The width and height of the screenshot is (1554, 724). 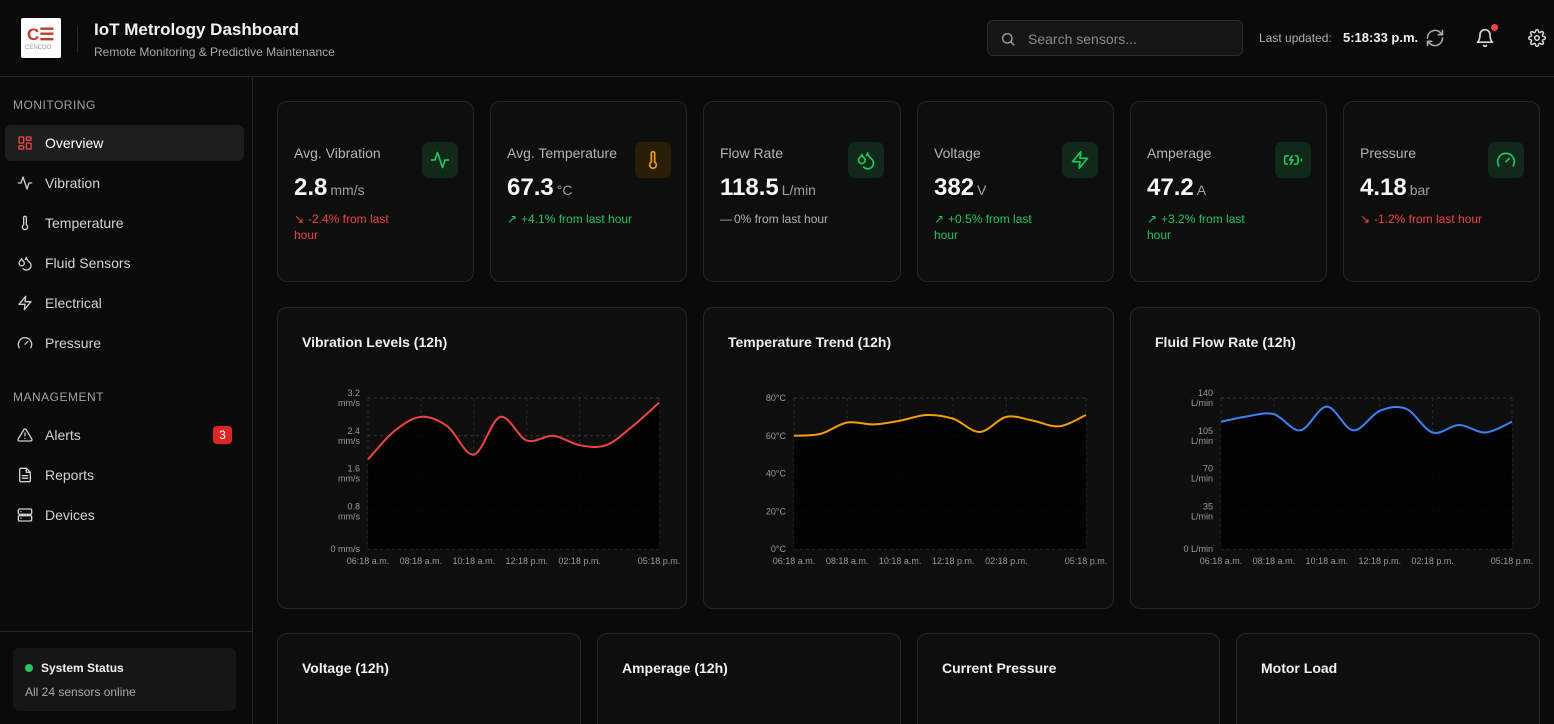 I want to click on y-tick-label: 20°C, so click(x=776, y=511).